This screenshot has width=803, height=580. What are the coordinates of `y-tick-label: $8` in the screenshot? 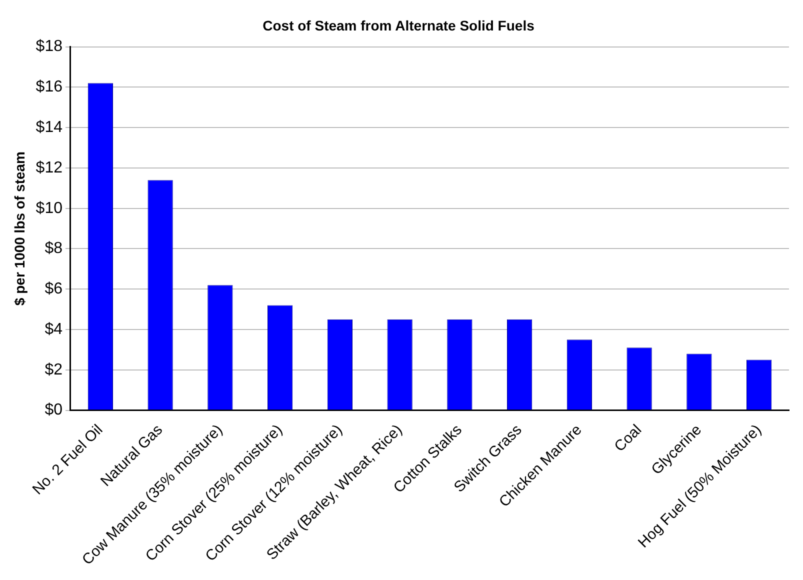 It's located at (53, 249).